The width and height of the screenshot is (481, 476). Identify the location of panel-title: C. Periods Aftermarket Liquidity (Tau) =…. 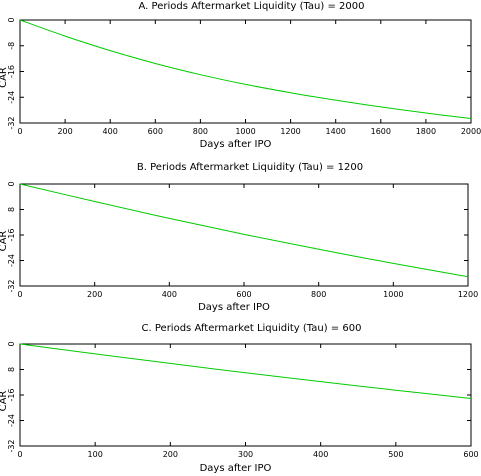
(252, 328).